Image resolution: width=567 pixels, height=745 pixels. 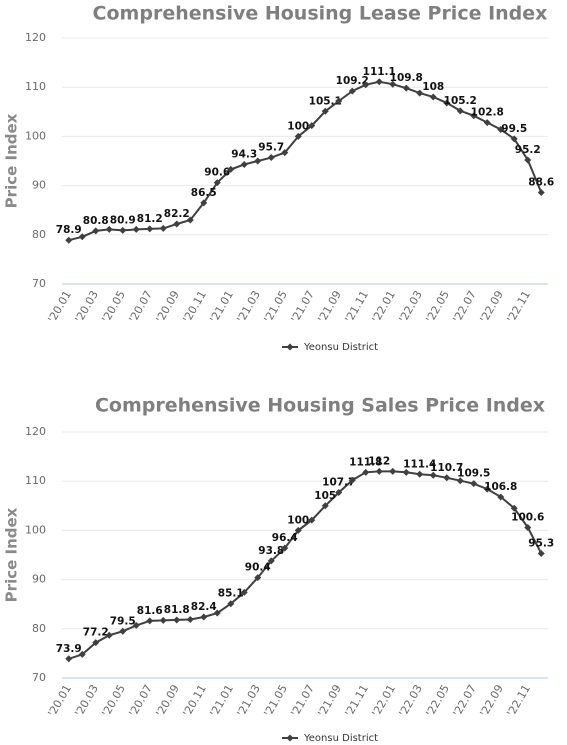 I want to click on data-label: 112, so click(x=379, y=461).